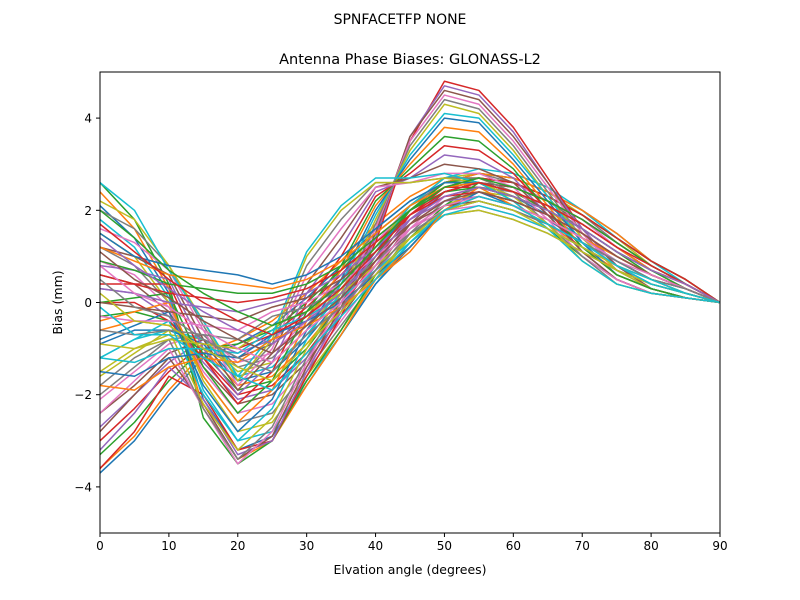 The height and width of the screenshot is (600, 800). What do you see at coordinates (400, 20) in the screenshot?
I see `figure-suptitle: SPNFACETFP NONE` at bounding box center [400, 20].